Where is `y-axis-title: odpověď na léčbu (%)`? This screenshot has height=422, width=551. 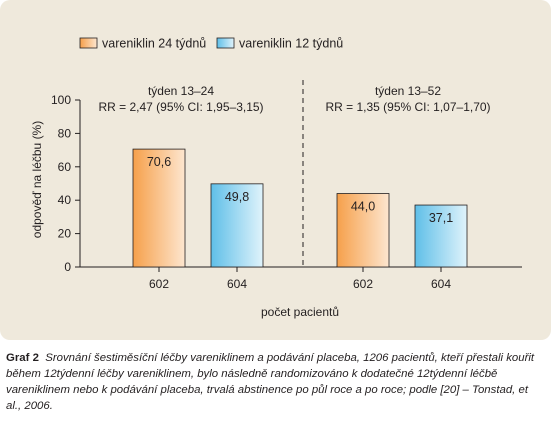
y-axis-title: odpověď na léčbu (%) is located at coordinates (37, 179).